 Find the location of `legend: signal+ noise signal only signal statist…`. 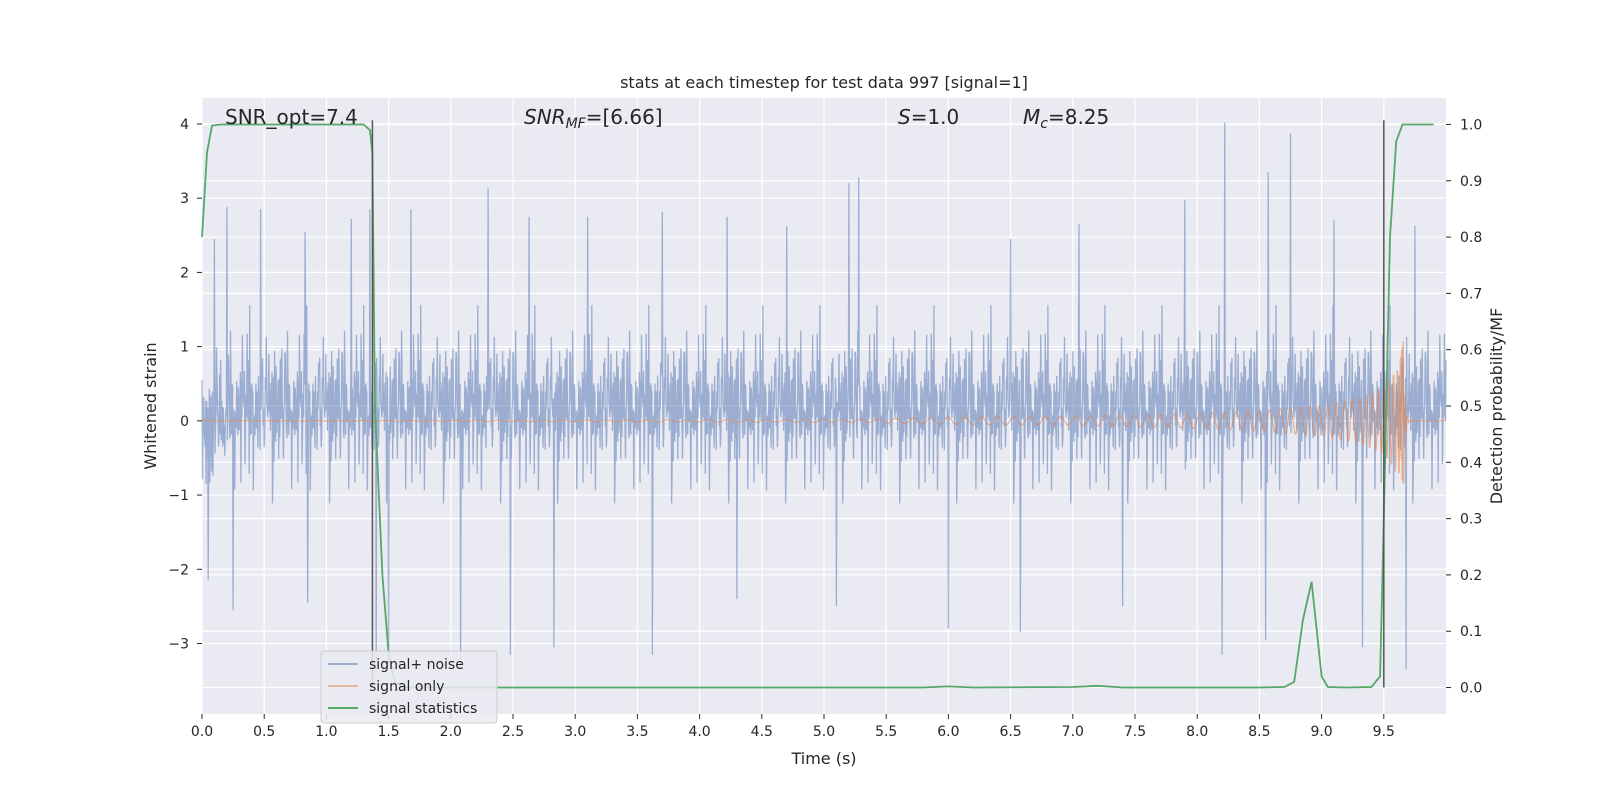

legend: signal+ noise signal only signal statist… is located at coordinates (409, 687).